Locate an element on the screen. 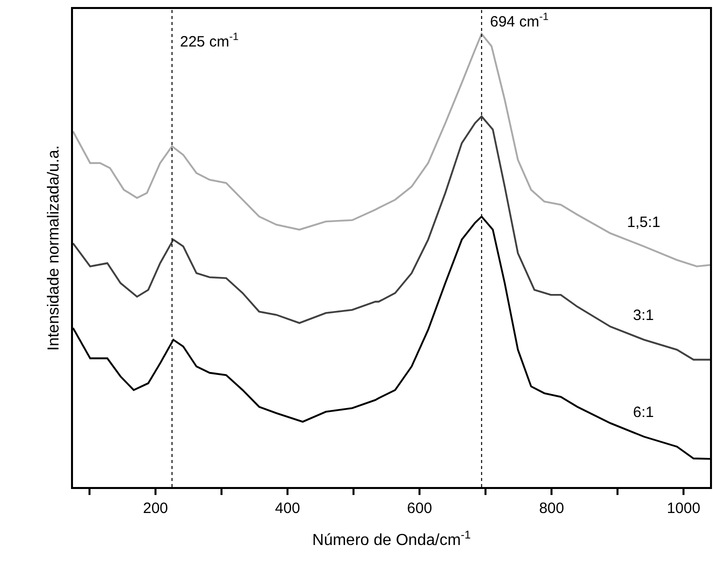 The width and height of the screenshot is (713, 565). y-axis-title: Intensidade normalizada/u.a. is located at coordinates (53, 248).